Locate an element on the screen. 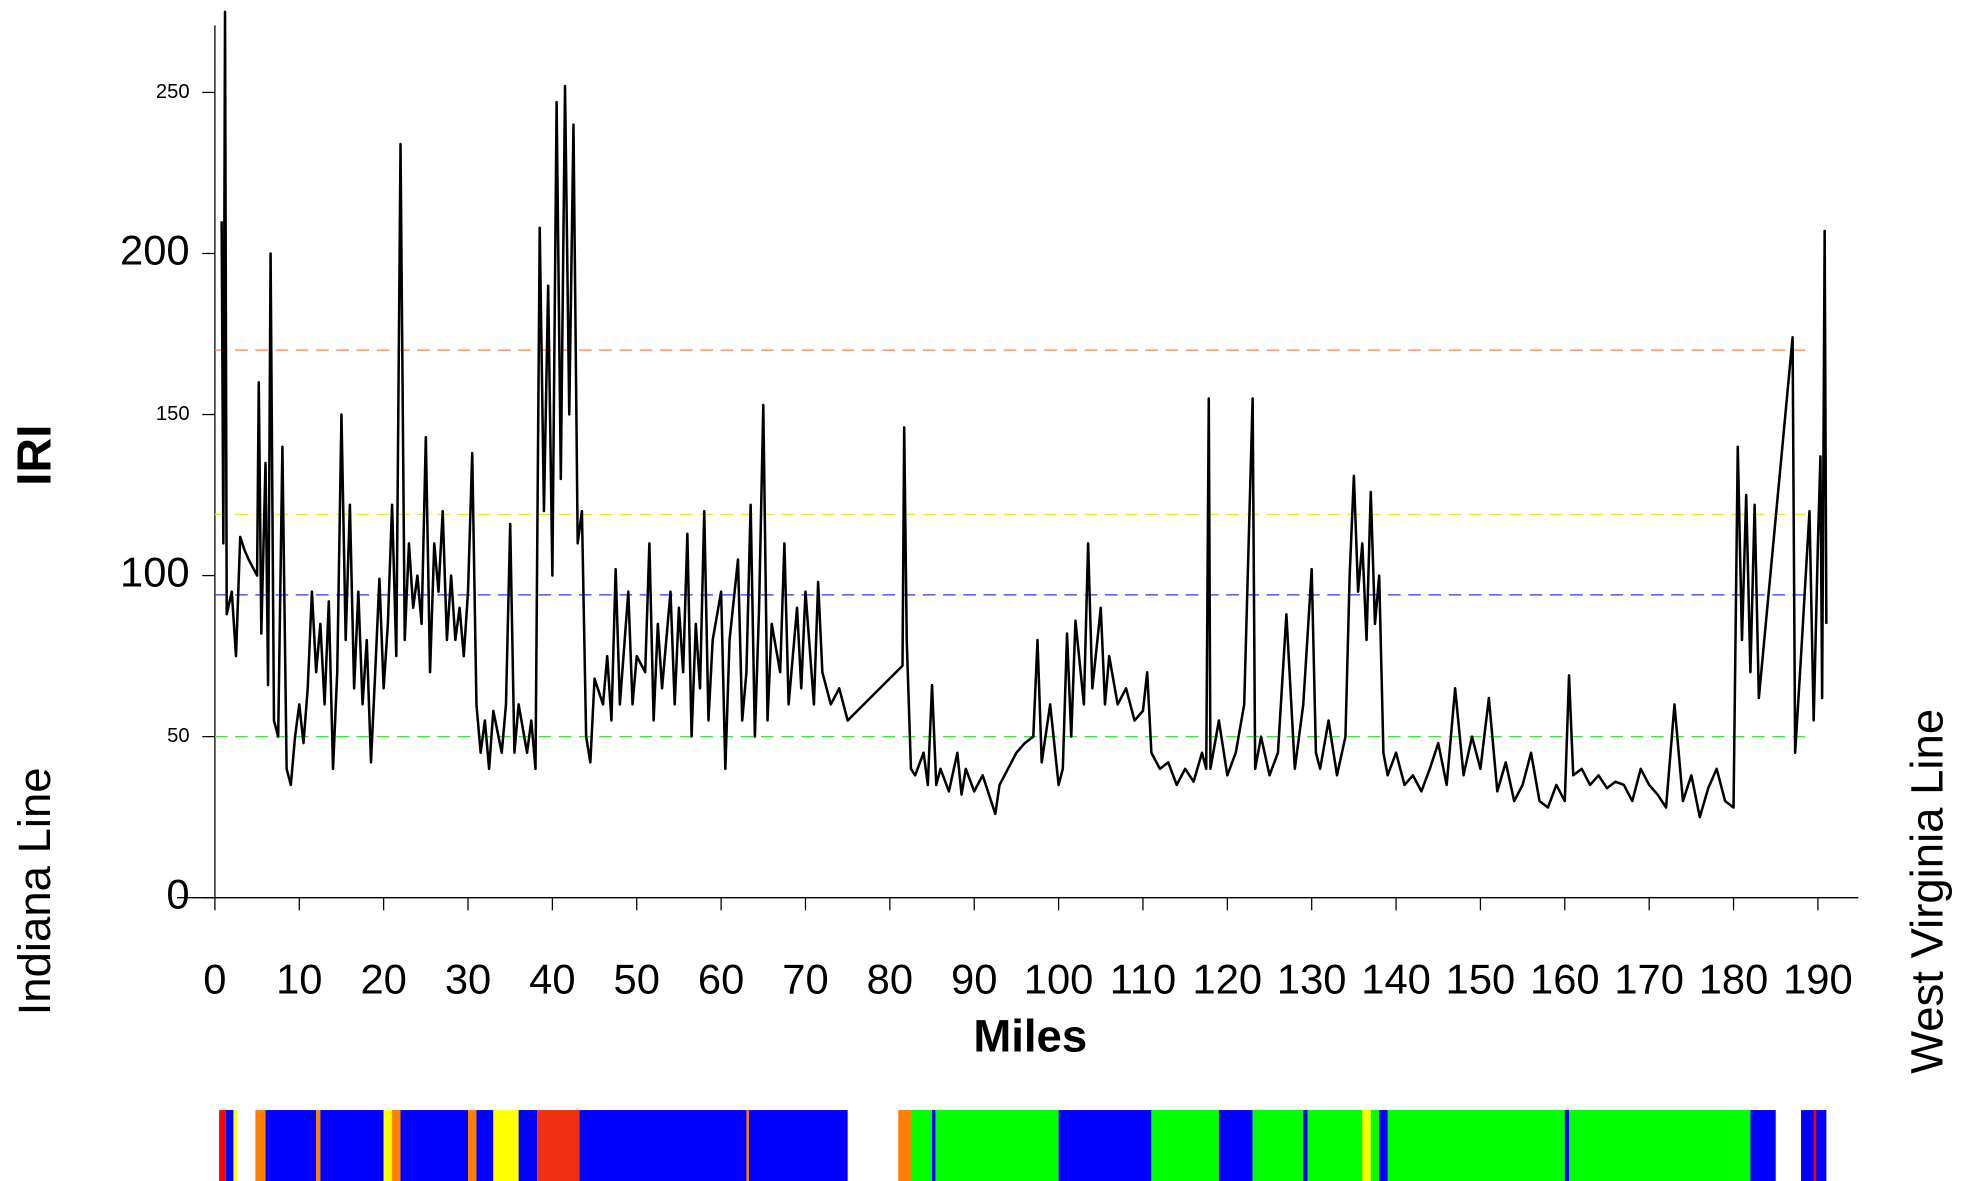 The height and width of the screenshot is (1181, 1967). x-tick-label: 40 is located at coordinates (552, 978).